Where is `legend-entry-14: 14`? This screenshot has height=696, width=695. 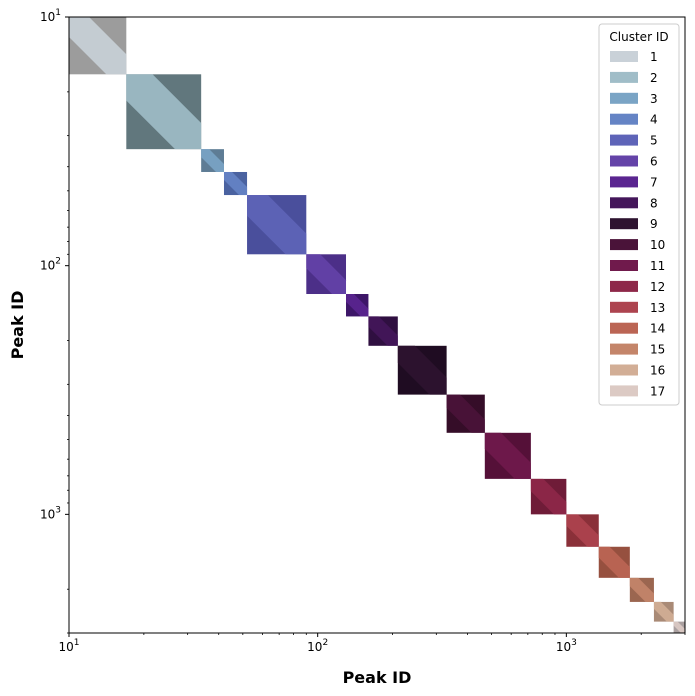 legend-entry-14: 14 is located at coordinates (637, 329).